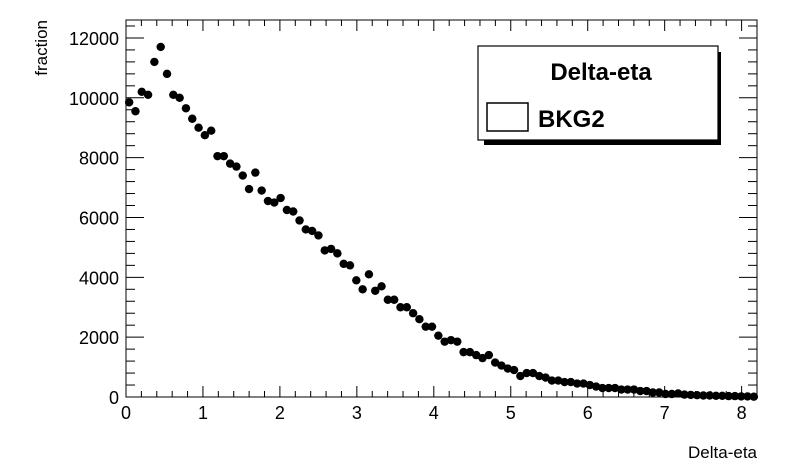  I want to click on x-tick-label: 1, so click(203, 413).